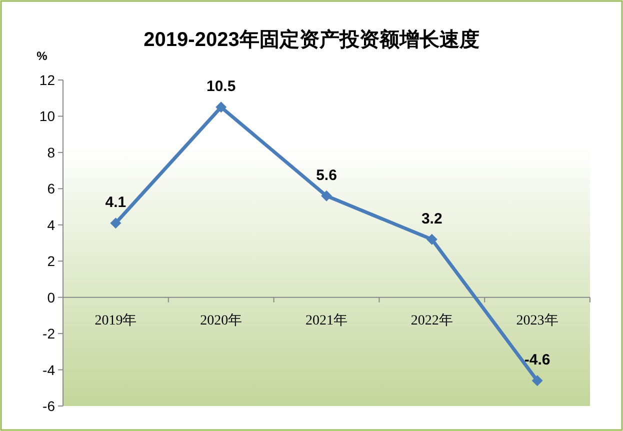  I want to click on chart-title: 2019-2023年固定资产投资额增长速度, so click(312, 39).